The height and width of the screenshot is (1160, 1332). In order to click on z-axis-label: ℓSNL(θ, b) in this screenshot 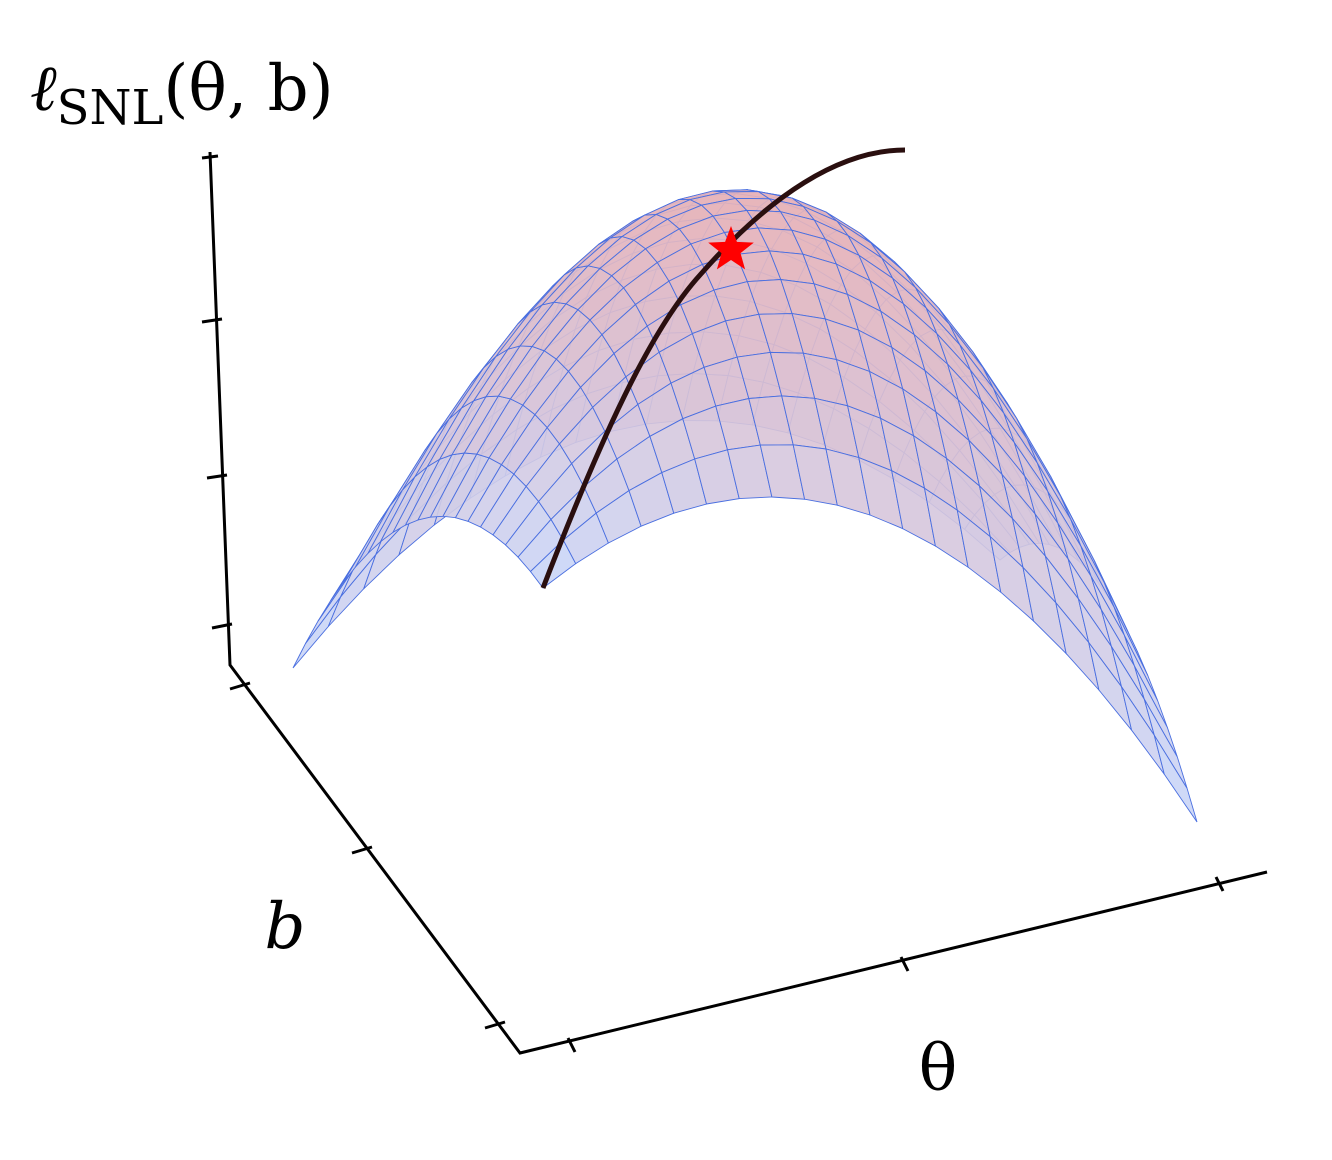, I will do `click(182, 94)`.